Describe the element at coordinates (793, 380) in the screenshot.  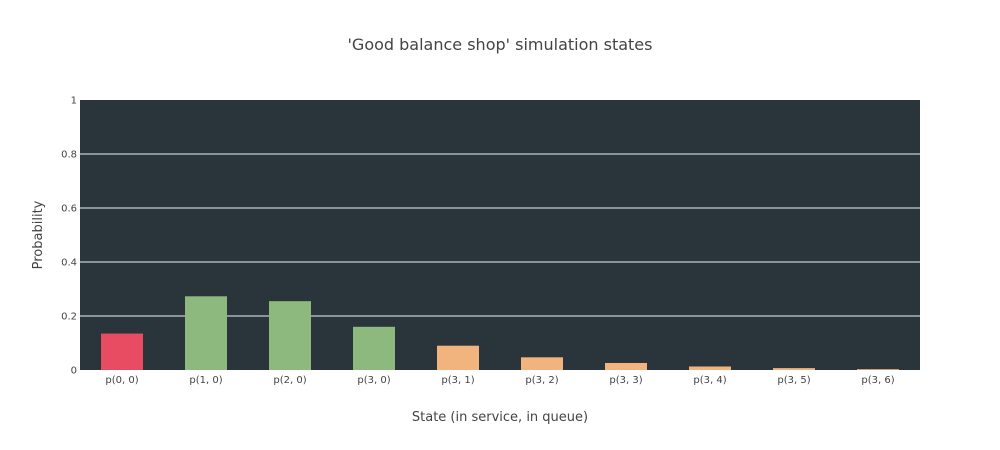
I see `x-tick-label: p(3, 5)` at that location.